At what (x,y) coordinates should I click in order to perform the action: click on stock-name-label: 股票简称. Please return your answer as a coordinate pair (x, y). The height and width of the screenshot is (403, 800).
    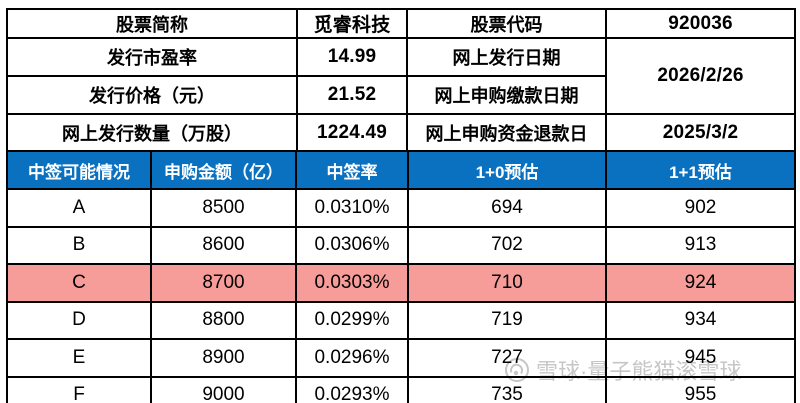
    Looking at the image, I should click on (152, 23).